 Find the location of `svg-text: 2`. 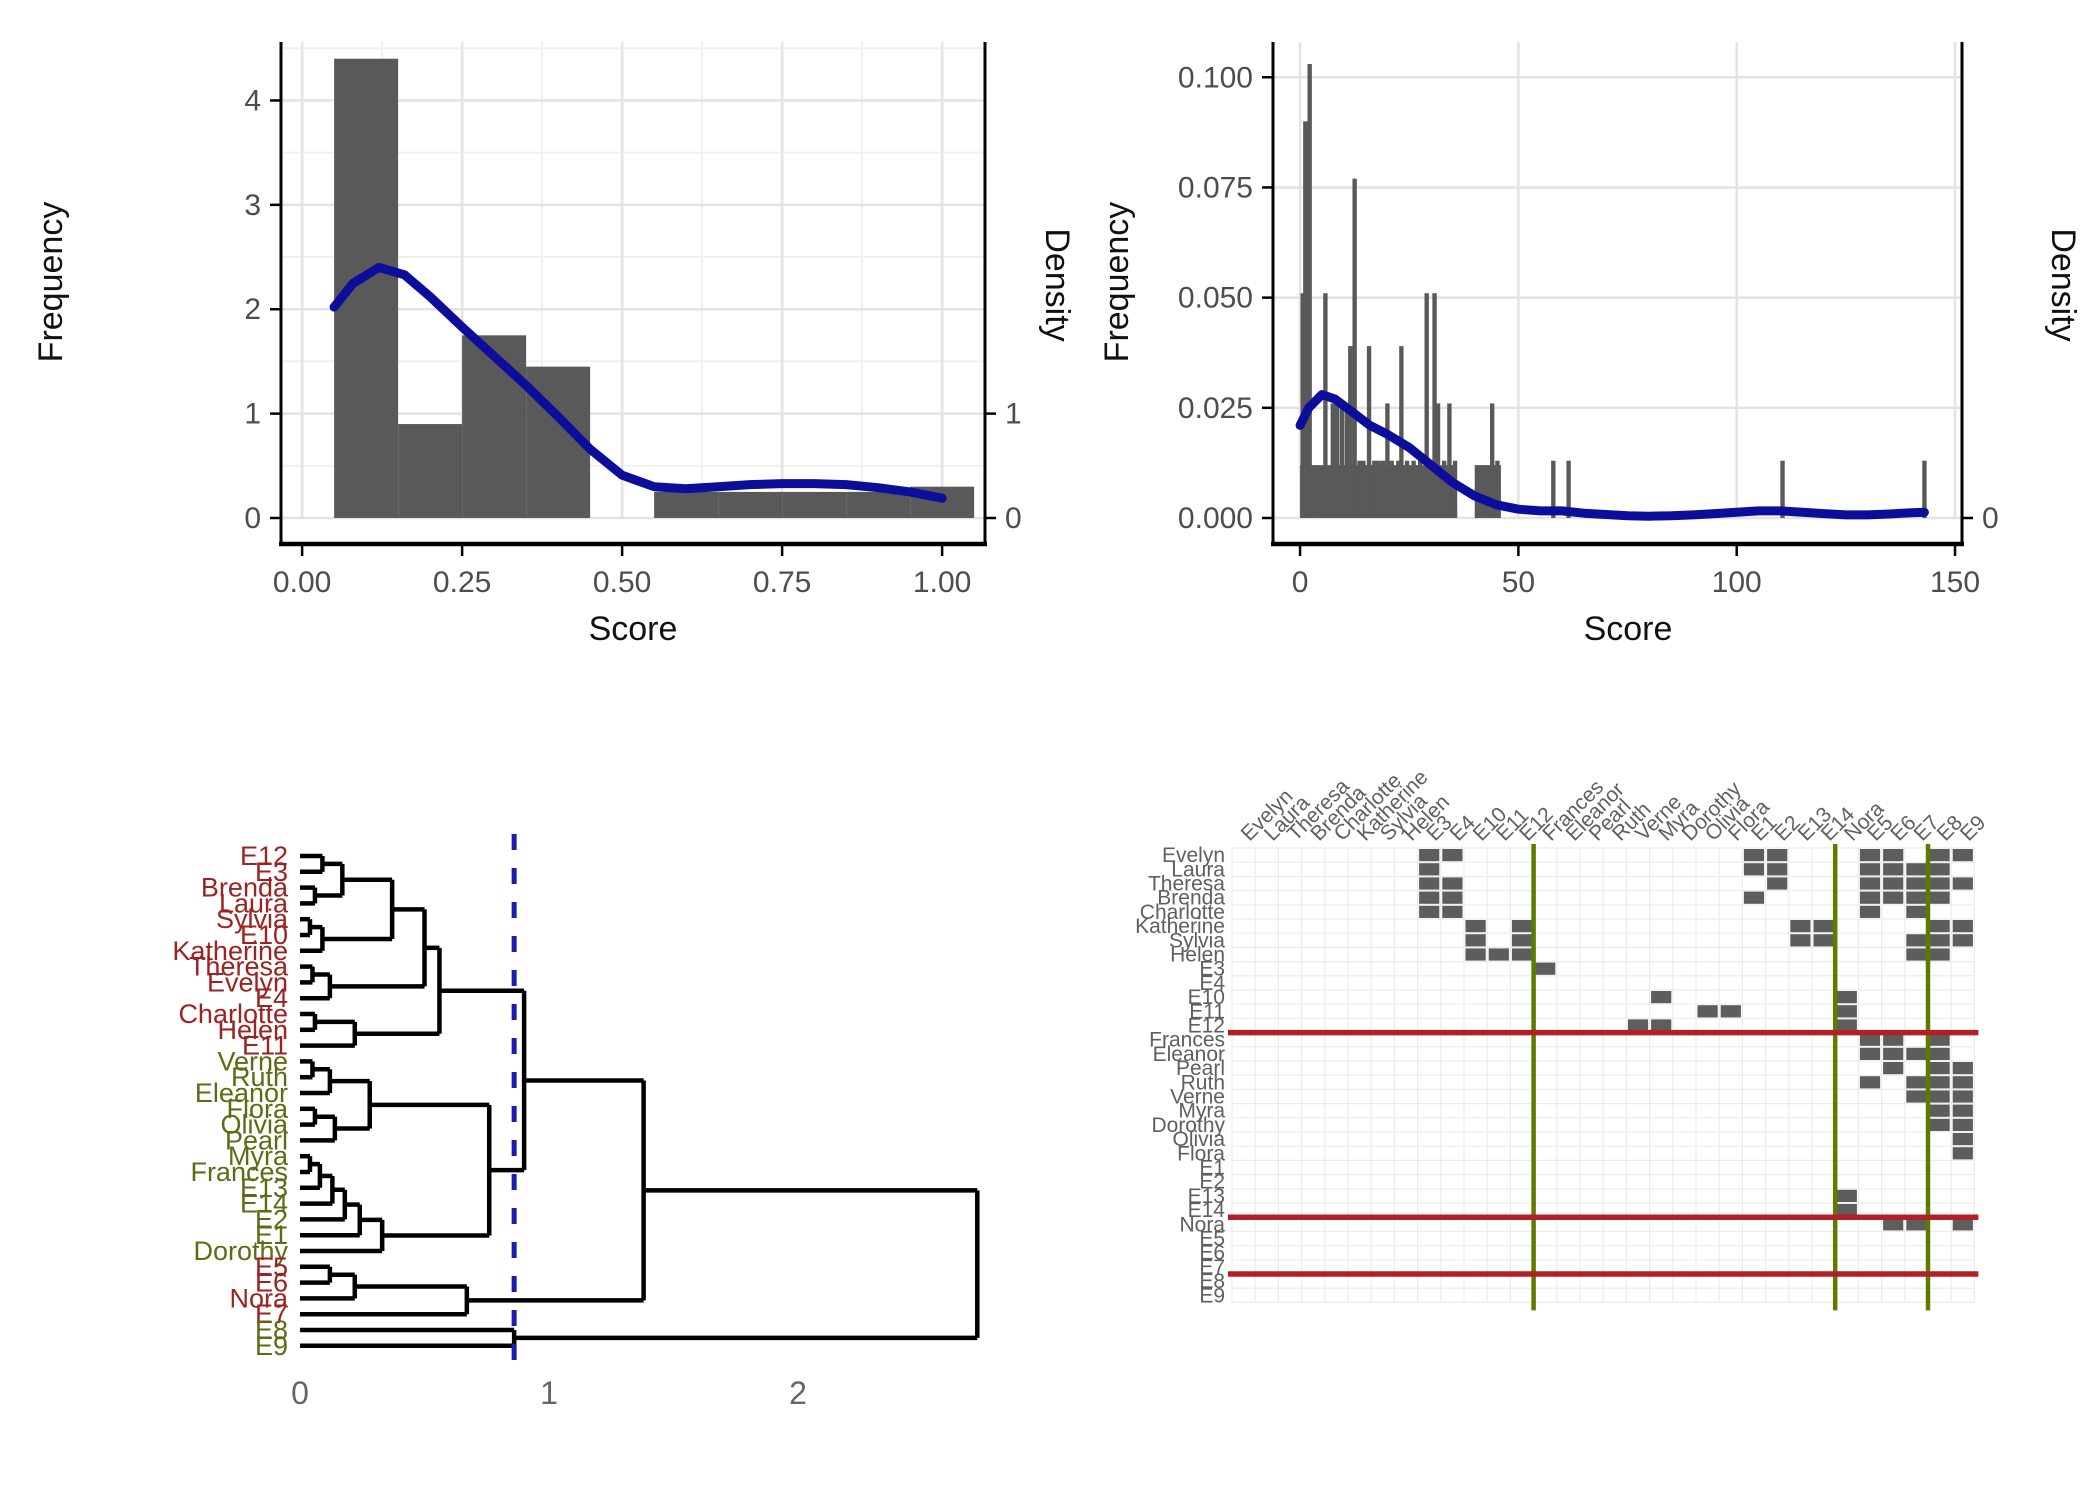

svg-text: 2 is located at coordinates (798, 1393).